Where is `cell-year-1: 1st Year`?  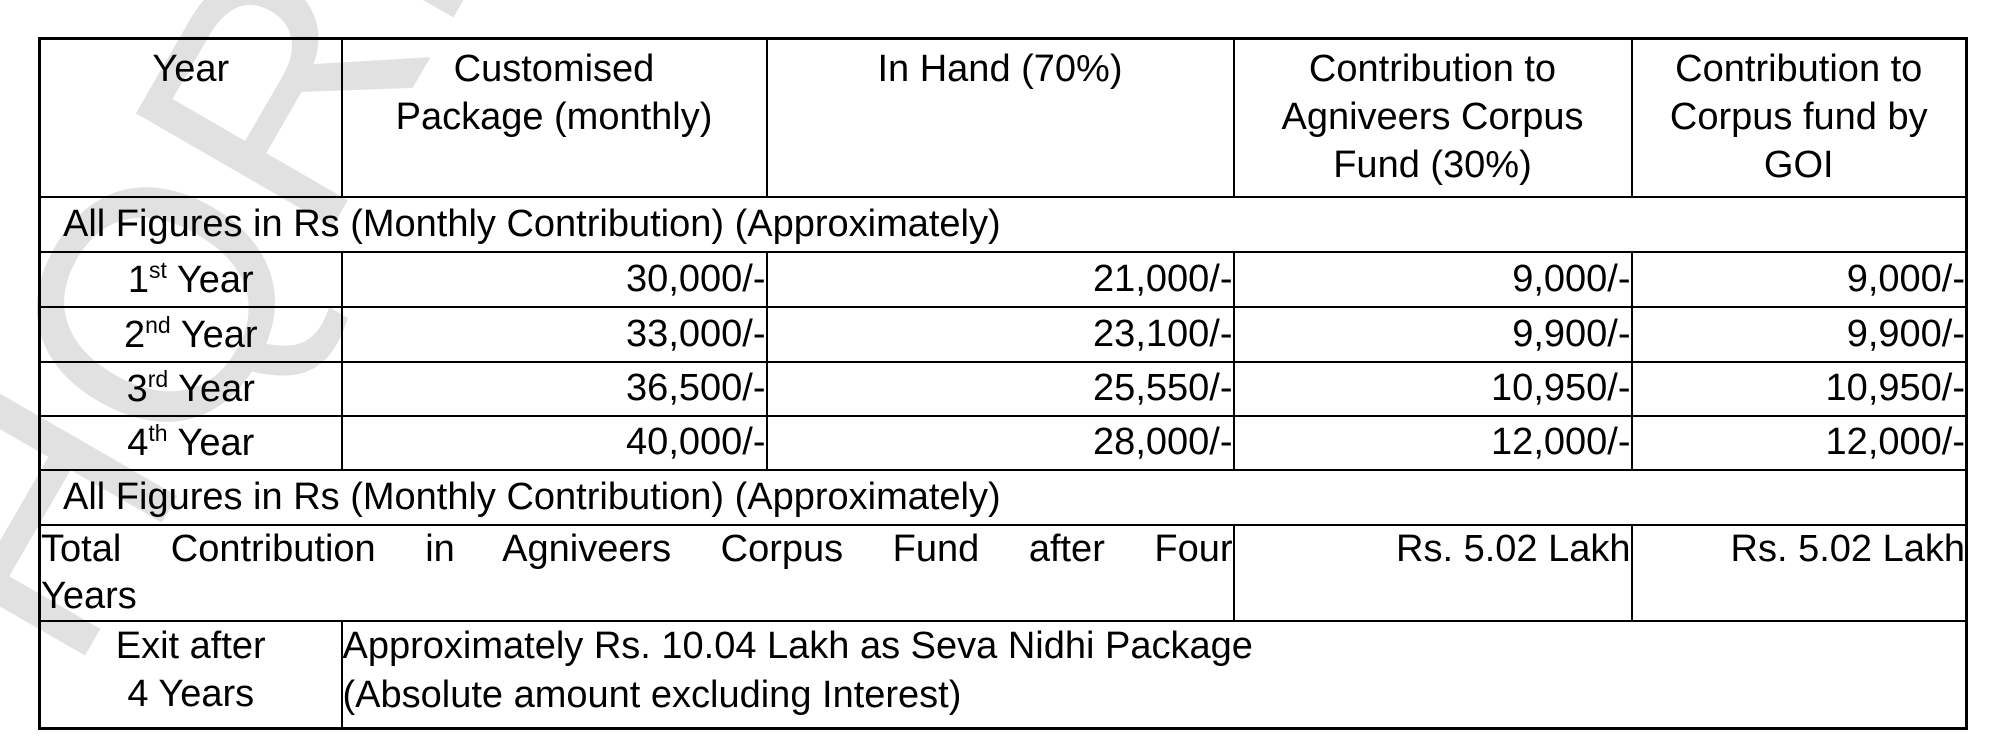 cell-year-1: 1st Year is located at coordinates (190, 279).